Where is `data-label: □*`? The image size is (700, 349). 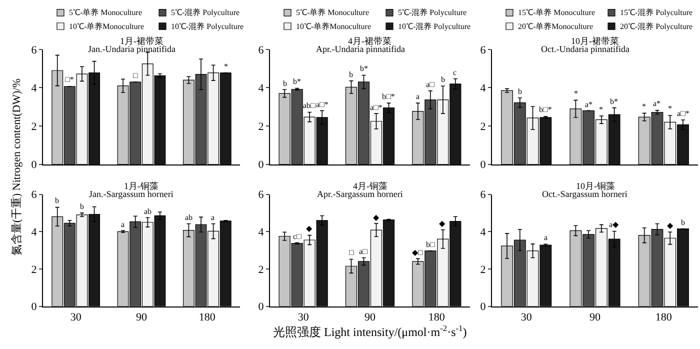
data-label: □* is located at coordinates (69, 79).